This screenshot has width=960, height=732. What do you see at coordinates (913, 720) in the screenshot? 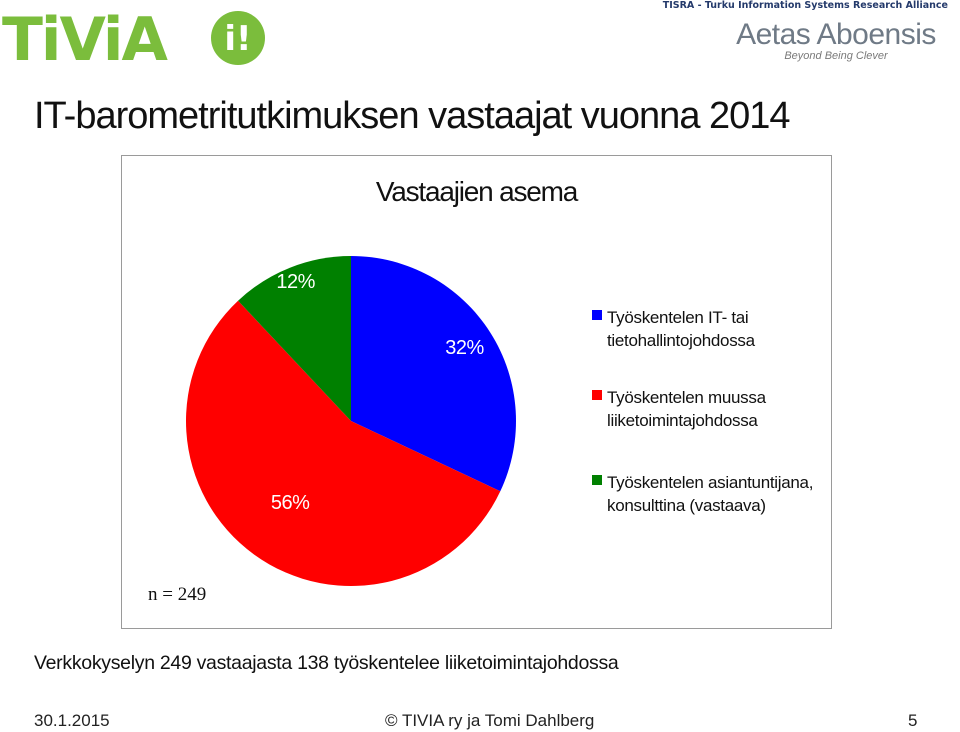
I see `footer-page-number: 5` at bounding box center [913, 720].